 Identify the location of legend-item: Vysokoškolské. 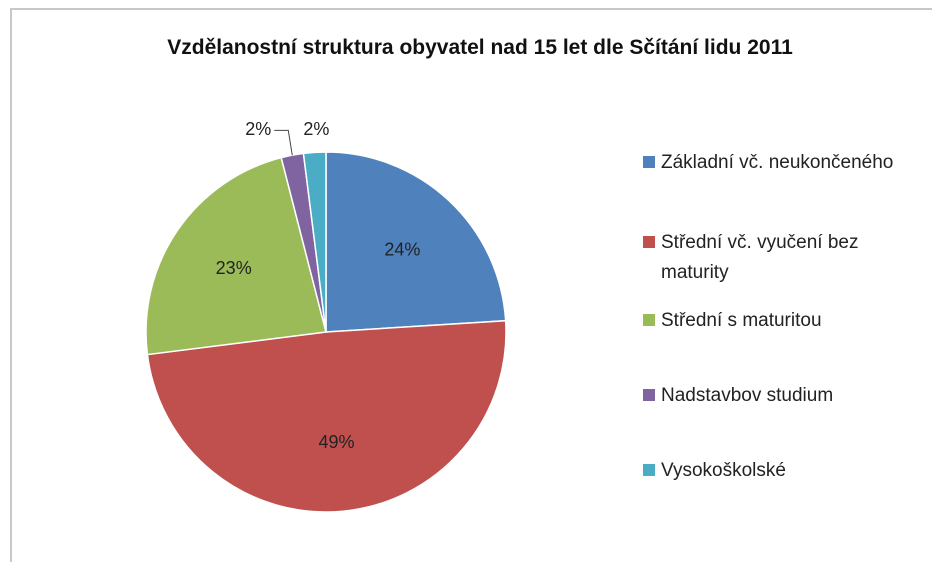
(783, 471).